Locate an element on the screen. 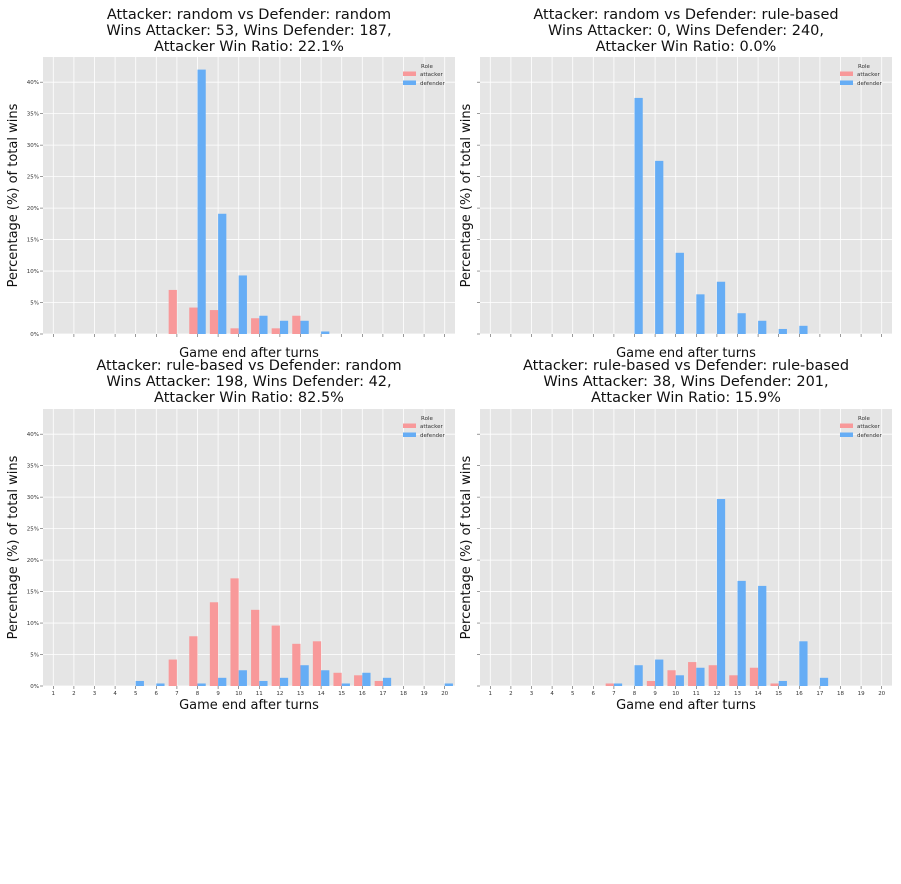  x-tick-label: 15 is located at coordinates (778, 694).